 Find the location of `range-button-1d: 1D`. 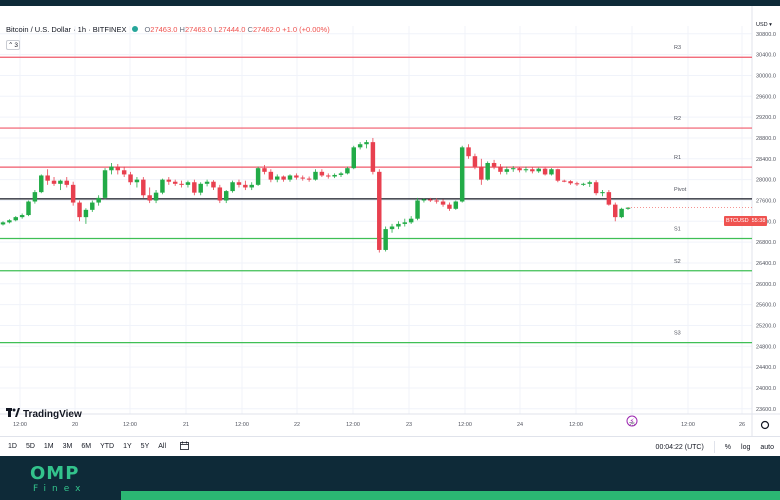

range-button-1d: 1D is located at coordinates (12, 446).